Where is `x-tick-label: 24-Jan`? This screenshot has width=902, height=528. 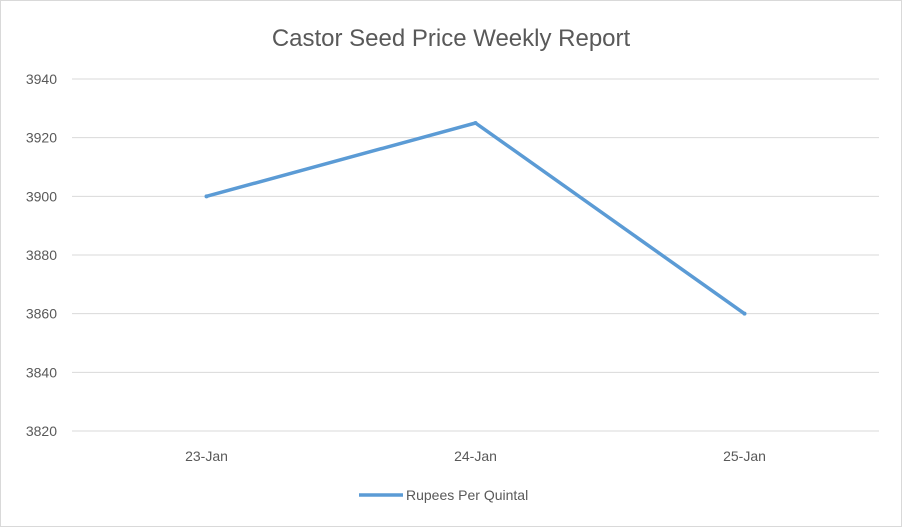 x-tick-label: 24-Jan is located at coordinates (475, 456).